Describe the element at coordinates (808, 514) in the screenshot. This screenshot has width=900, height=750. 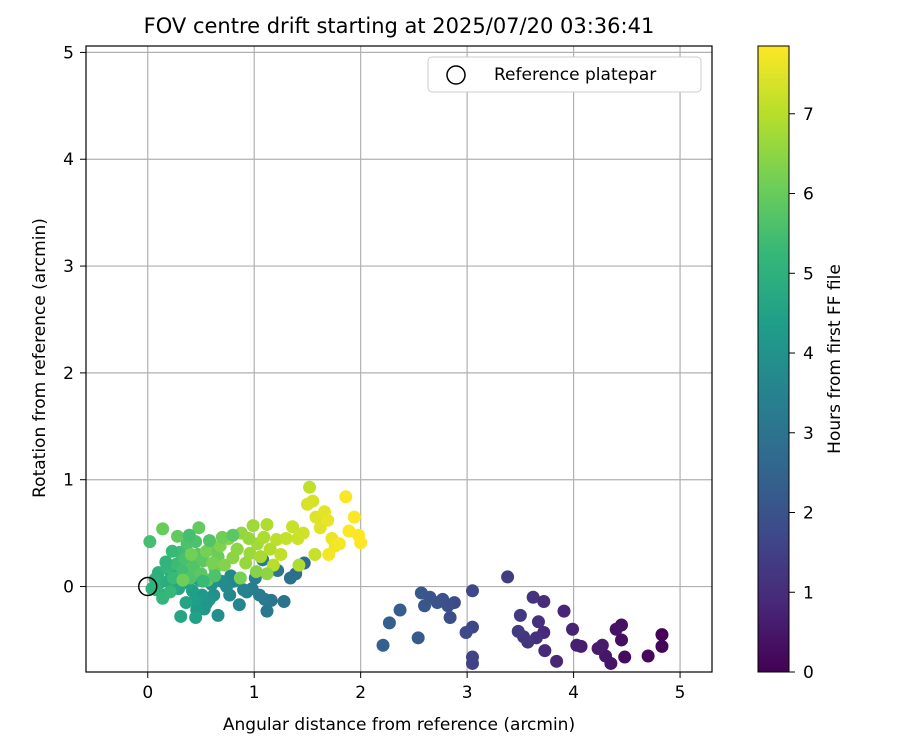
I see `colorbar-tick-label: 2` at that location.